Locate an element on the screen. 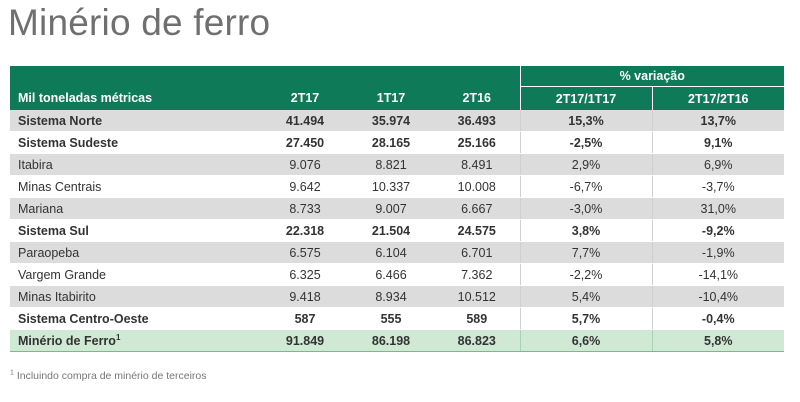 The width and height of the screenshot is (800, 402). cell-2t17: 587 is located at coordinates (305, 318).